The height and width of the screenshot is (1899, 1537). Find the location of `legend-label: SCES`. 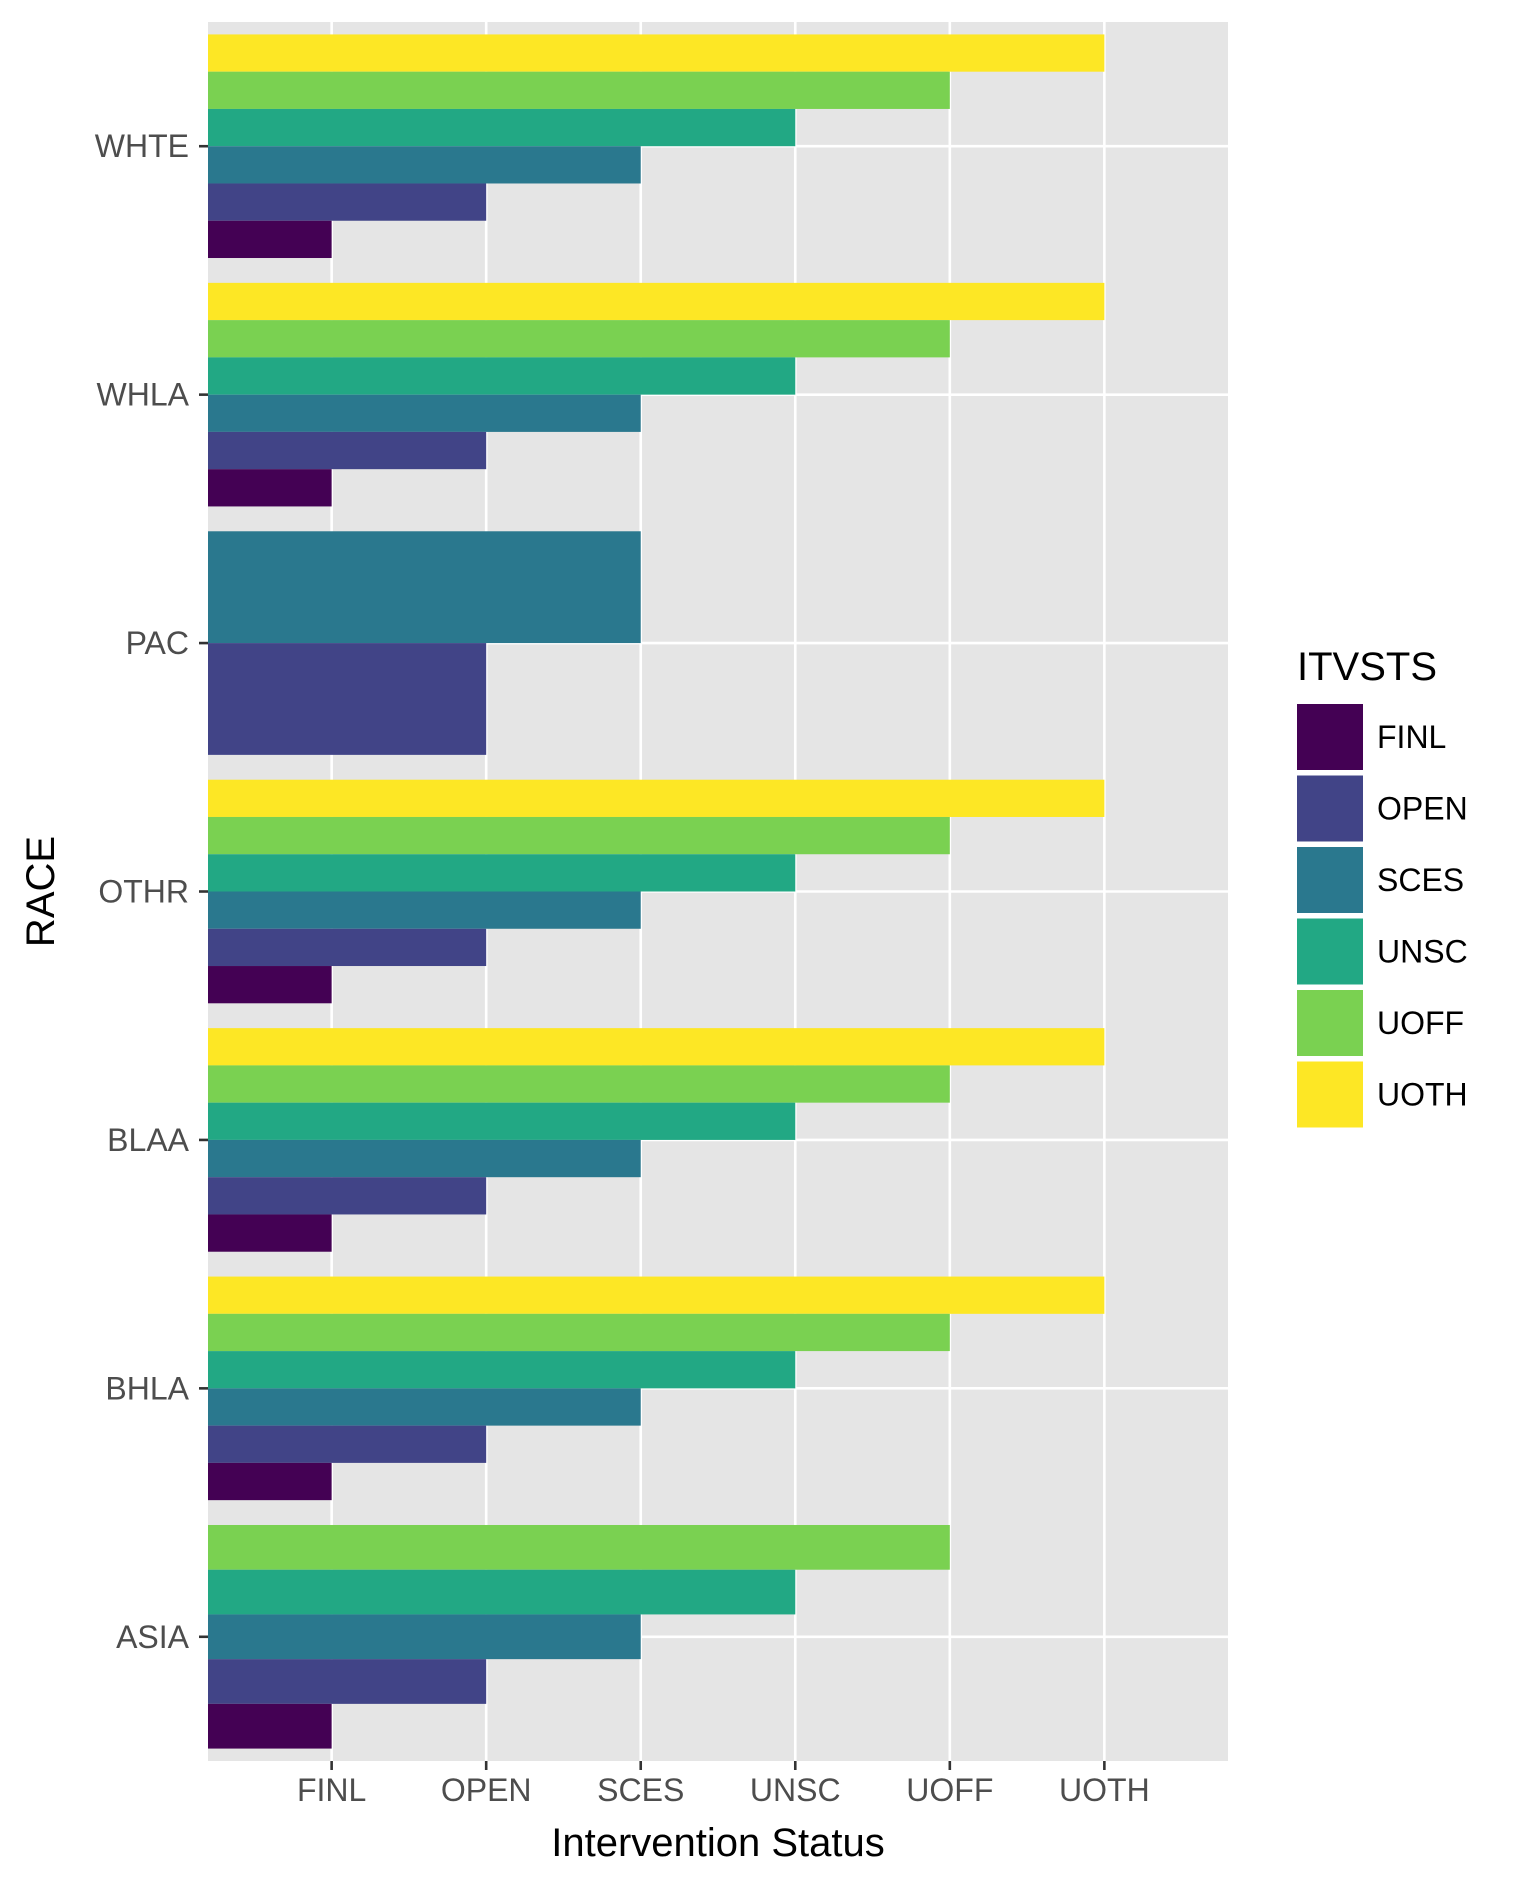

legend-label: SCES is located at coordinates (1420, 880).